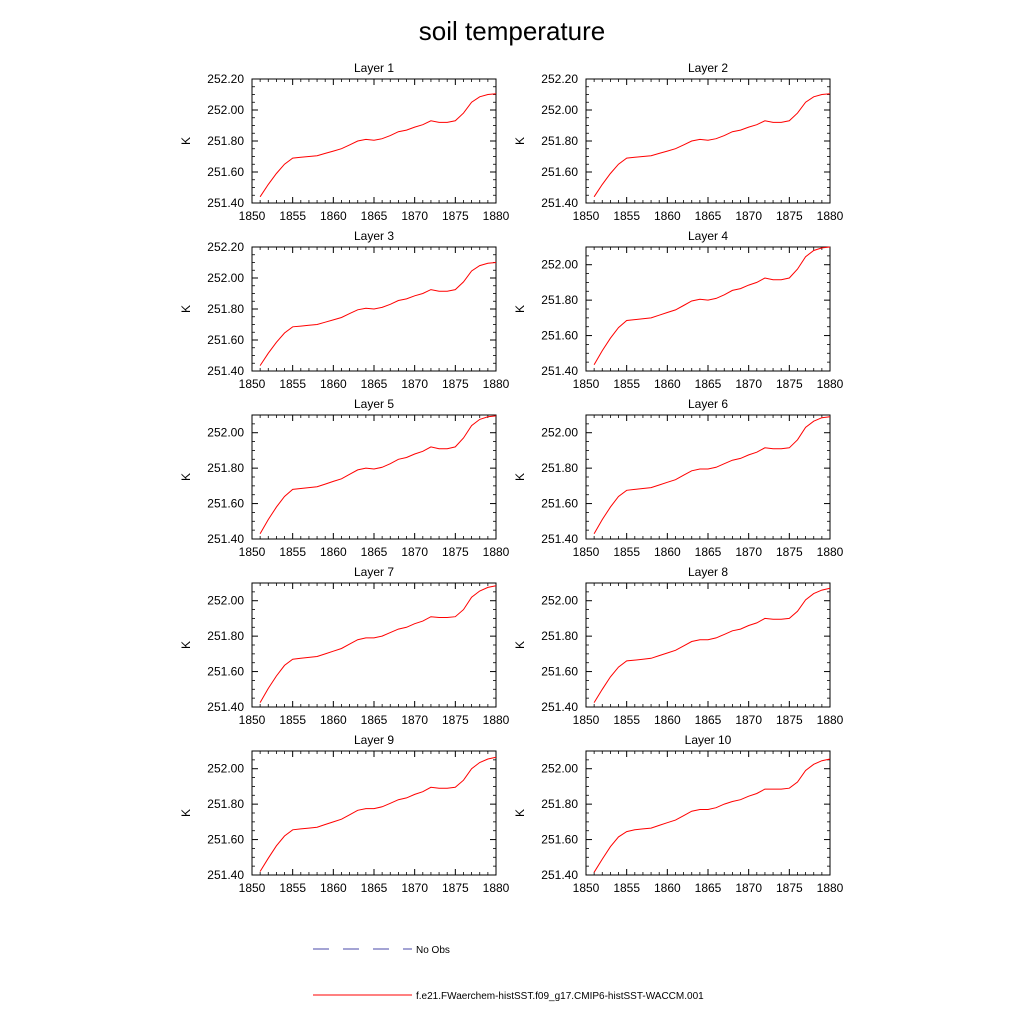  What do you see at coordinates (708, 572) in the screenshot?
I see `panel-title: Layer 8` at bounding box center [708, 572].